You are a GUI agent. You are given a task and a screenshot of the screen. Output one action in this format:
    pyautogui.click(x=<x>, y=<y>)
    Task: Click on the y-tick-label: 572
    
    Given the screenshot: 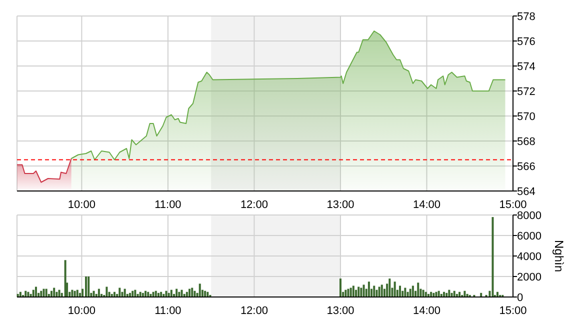 What is the action you would take?
    pyautogui.click(x=526, y=92)
    